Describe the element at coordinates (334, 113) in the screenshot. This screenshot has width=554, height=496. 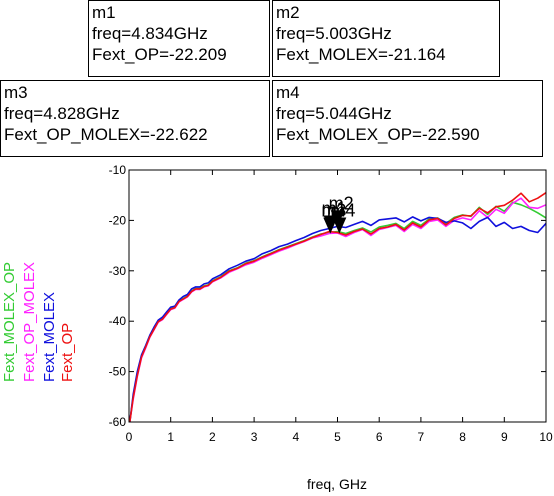
I see `marker-freq: freq=5.044GHz` at that location.